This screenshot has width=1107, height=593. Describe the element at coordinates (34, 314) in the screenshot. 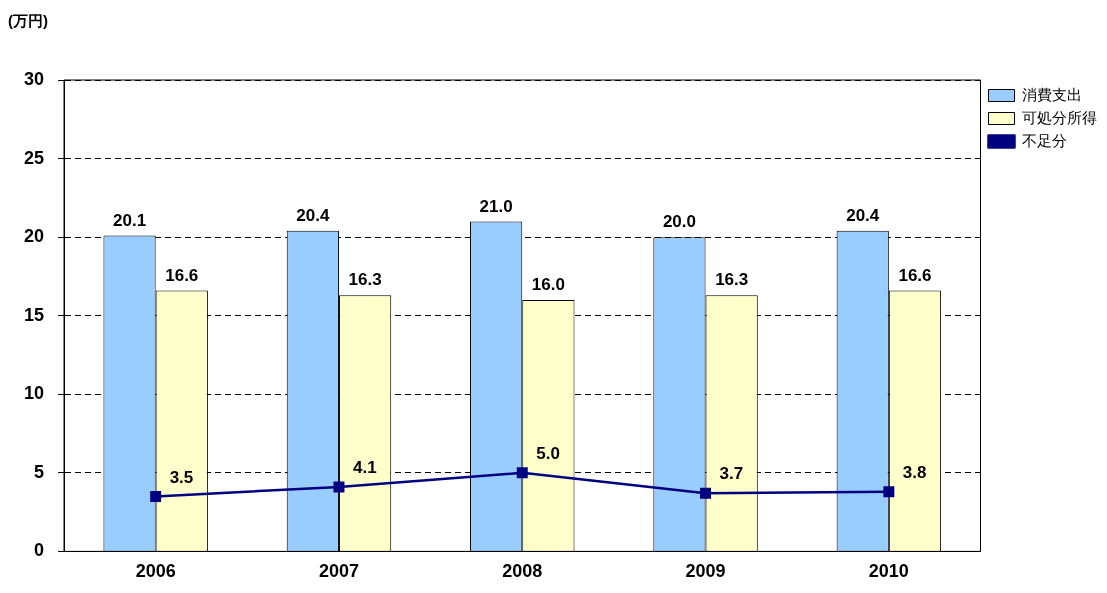

I see `y-tick-label: 15` at that location.